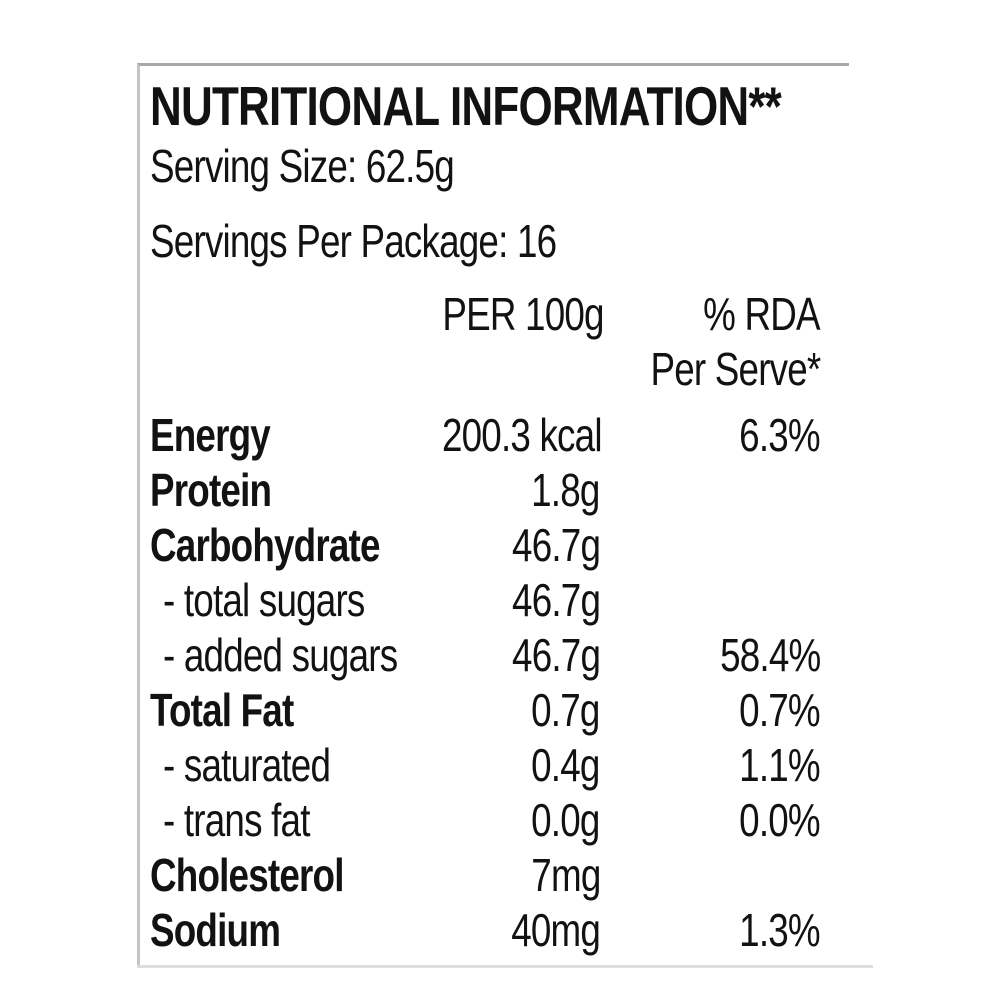  Describe the element at coordinates (735, 369) in the screenshot. I see `column-header-rda-line2: Per Serve*` at that location.